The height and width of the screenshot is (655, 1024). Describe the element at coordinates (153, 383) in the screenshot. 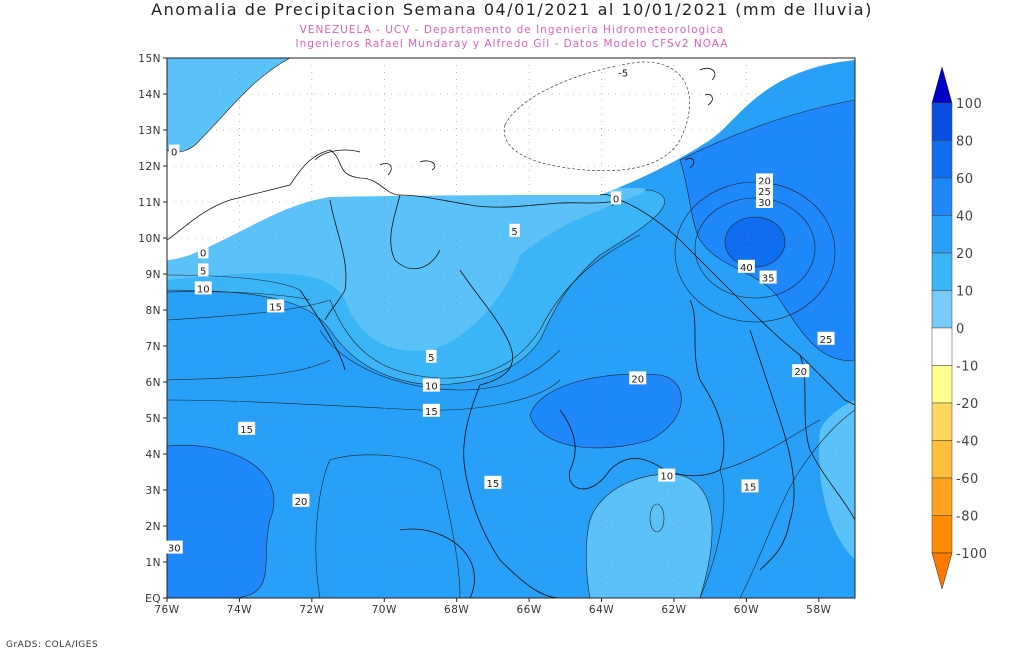

I see `lat-tick-label: 6N` at that location.